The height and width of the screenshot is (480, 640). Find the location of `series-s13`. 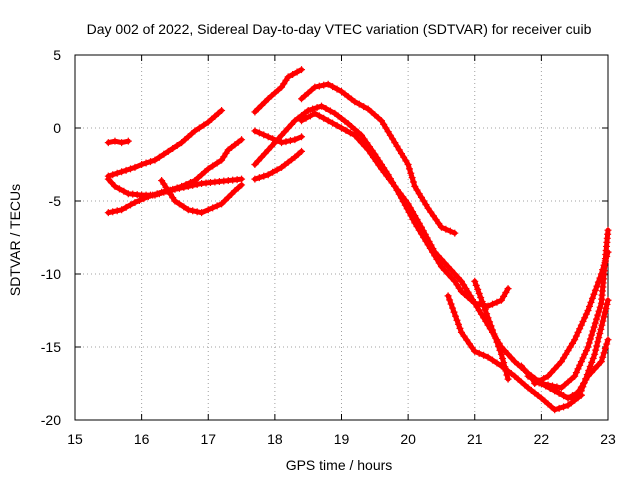

series-s13 is located at coordinates (491, 330).